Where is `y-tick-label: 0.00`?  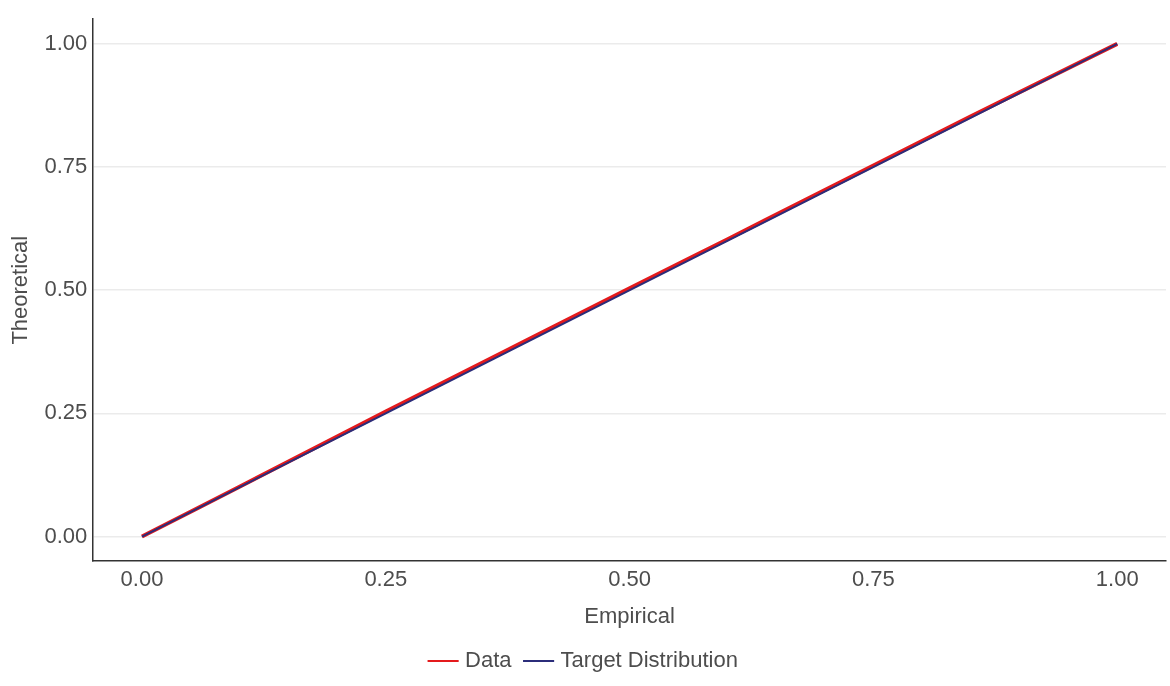
y-tick-label: 0.00 is located at coordinates (66, 535).